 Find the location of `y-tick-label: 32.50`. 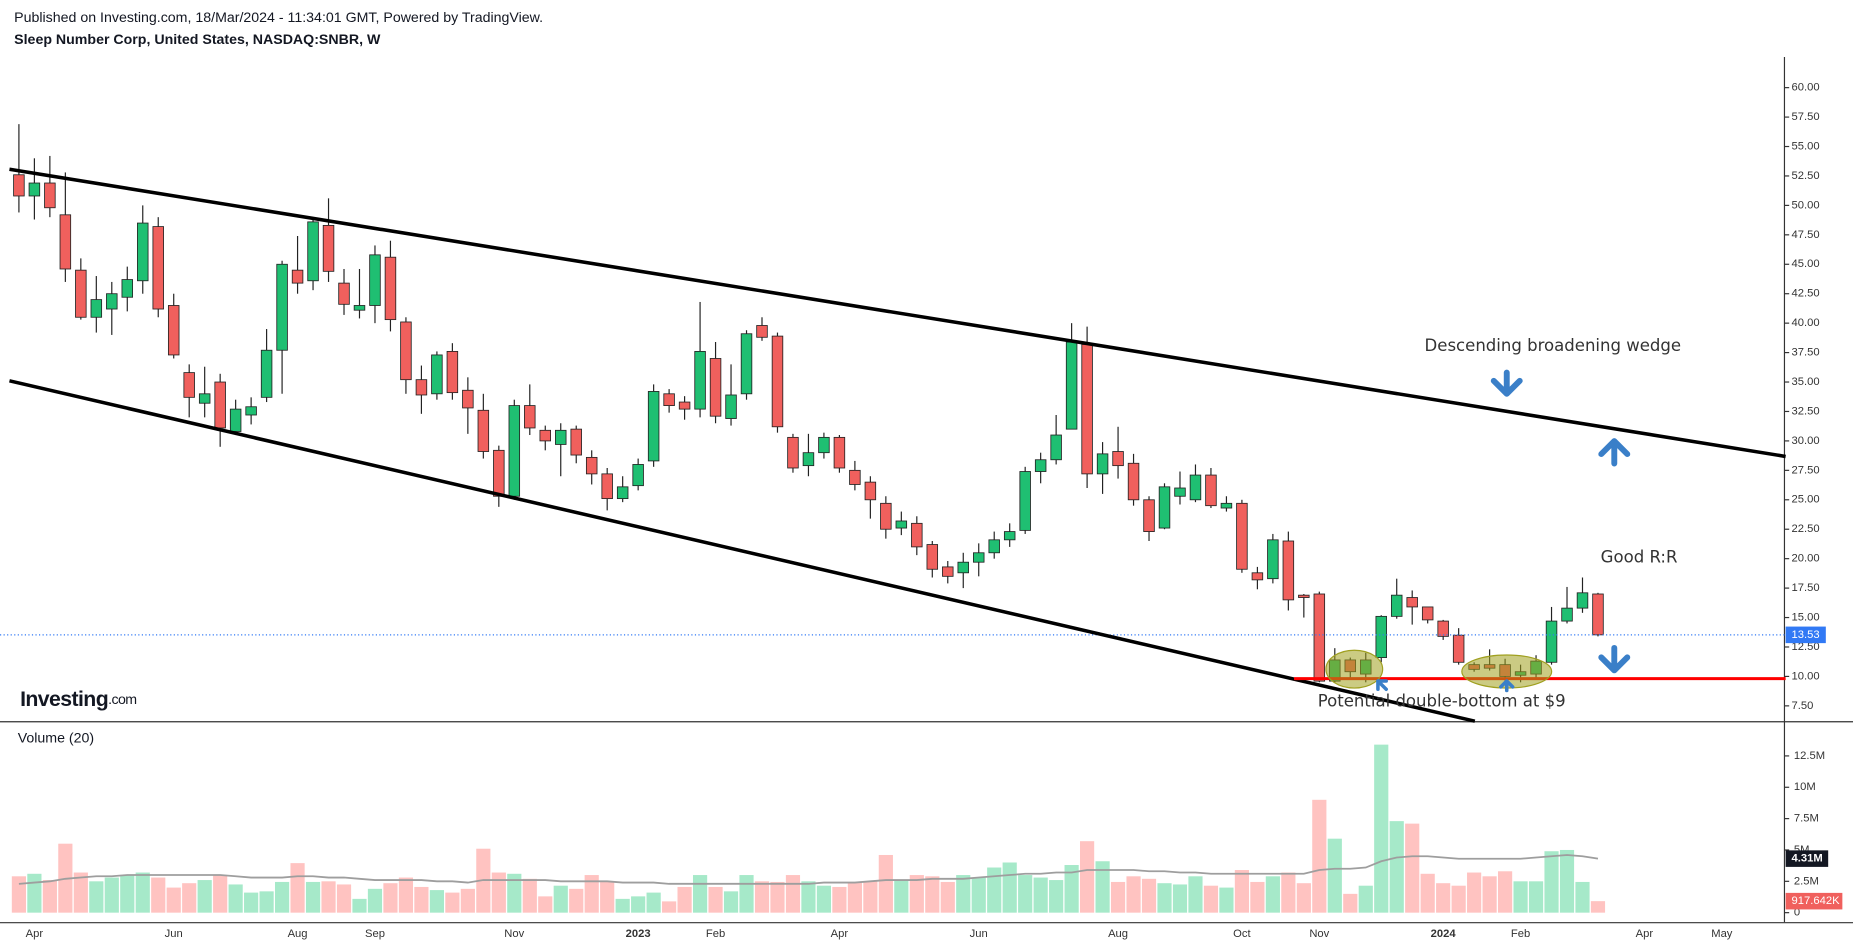

y-tick-label: 32.50 is located at coordinates (1806, 411).